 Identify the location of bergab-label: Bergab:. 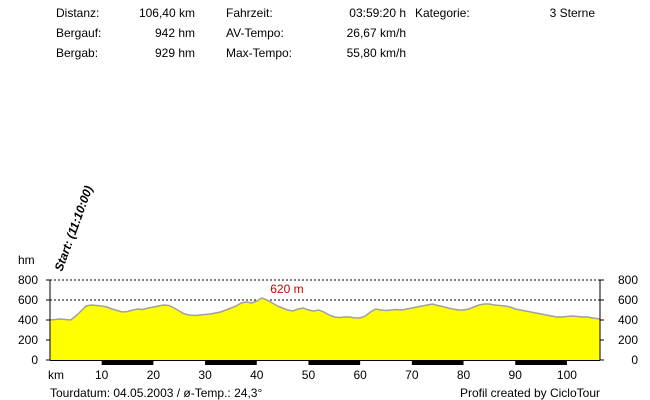
(77, 53).